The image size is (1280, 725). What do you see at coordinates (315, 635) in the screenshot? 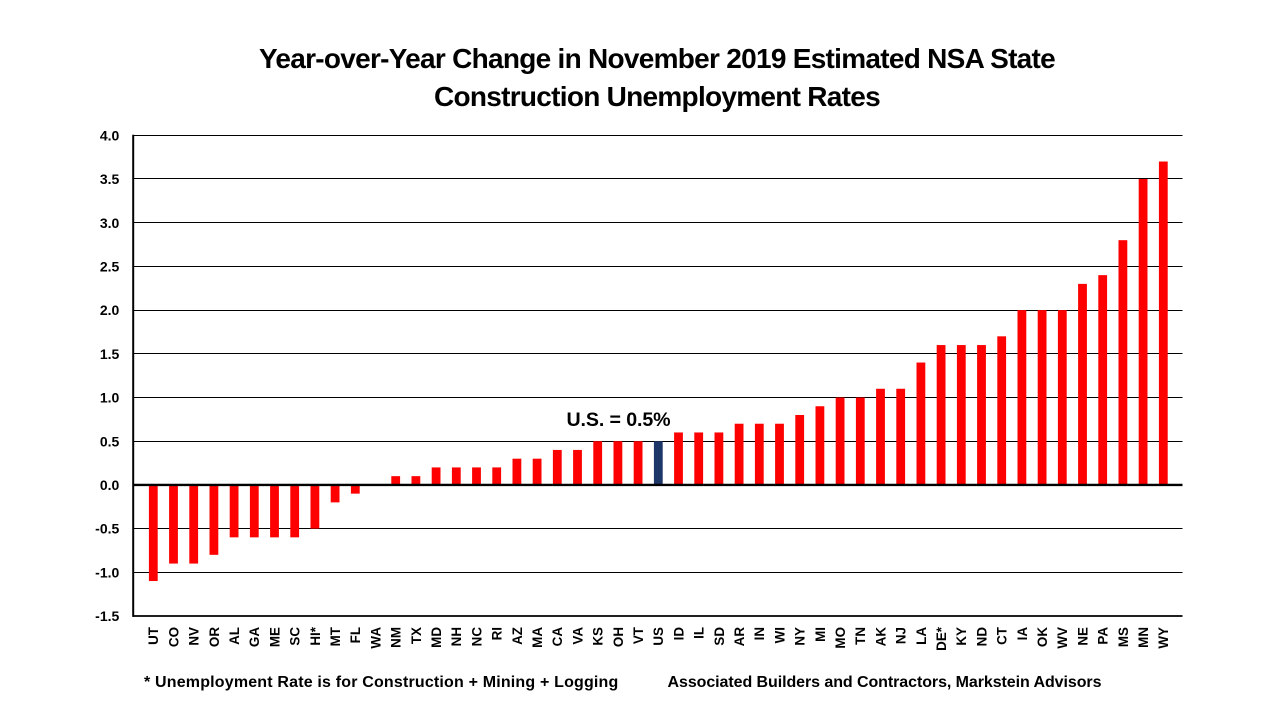
I see `svg-text: HI*` at bounding box center [315, 635].